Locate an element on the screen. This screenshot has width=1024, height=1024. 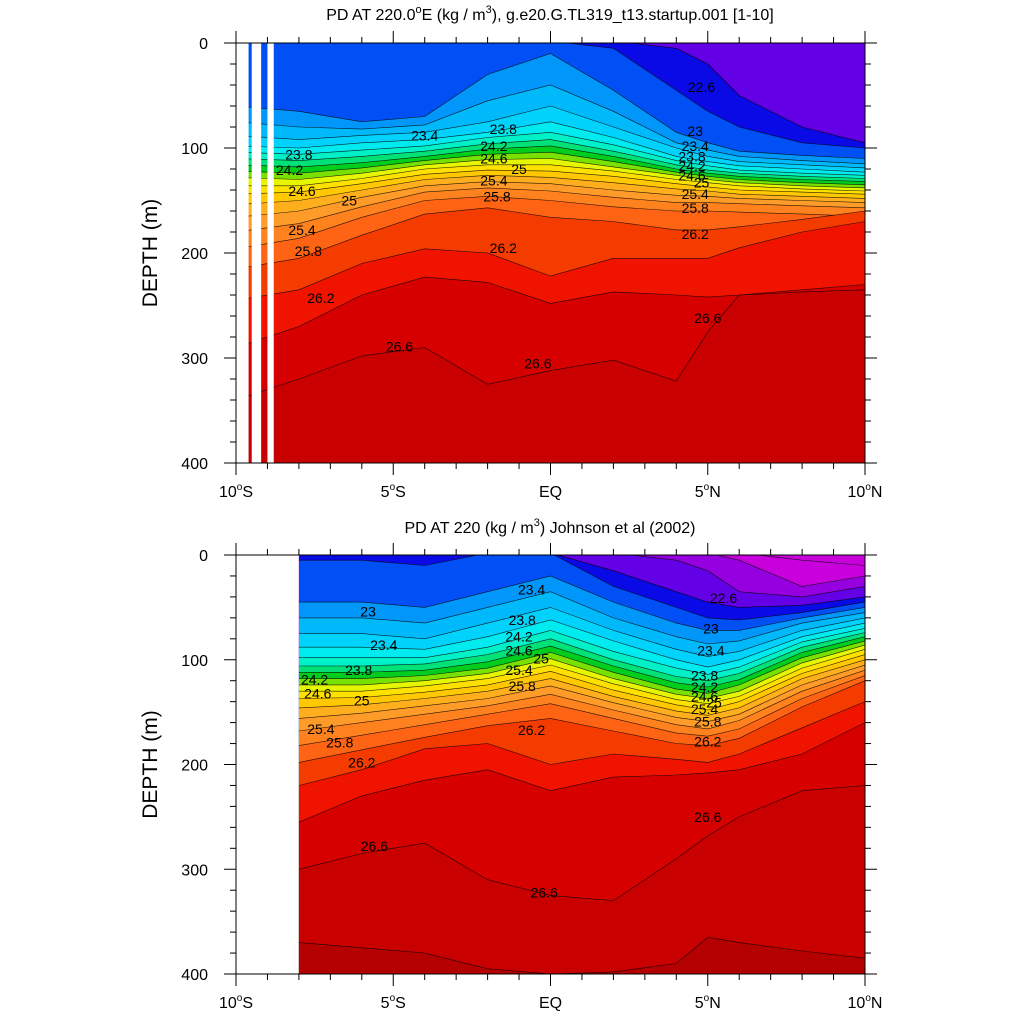
y-tick-label: 100 is located at coordinates (194, 149).